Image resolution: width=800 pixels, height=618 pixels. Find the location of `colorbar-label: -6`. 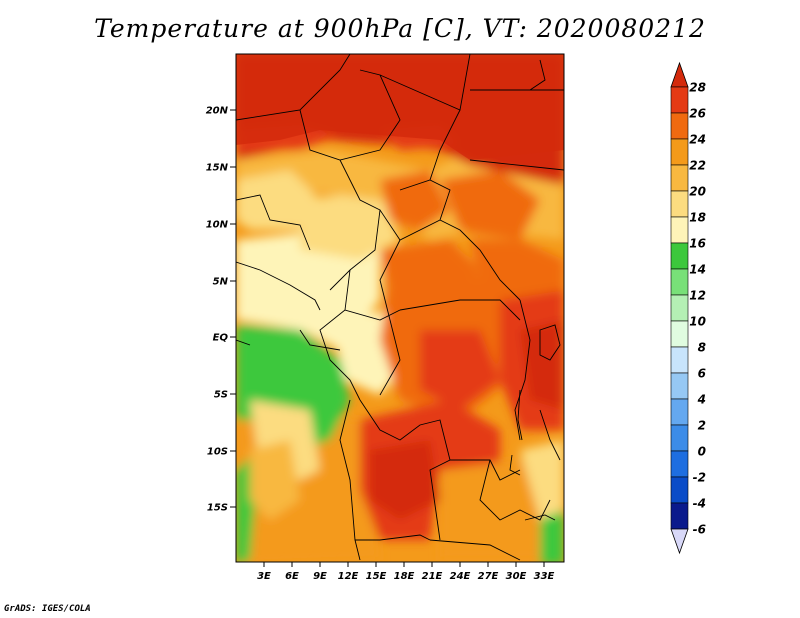

colorbar-label: -6 is located at coordinates (699, 530).